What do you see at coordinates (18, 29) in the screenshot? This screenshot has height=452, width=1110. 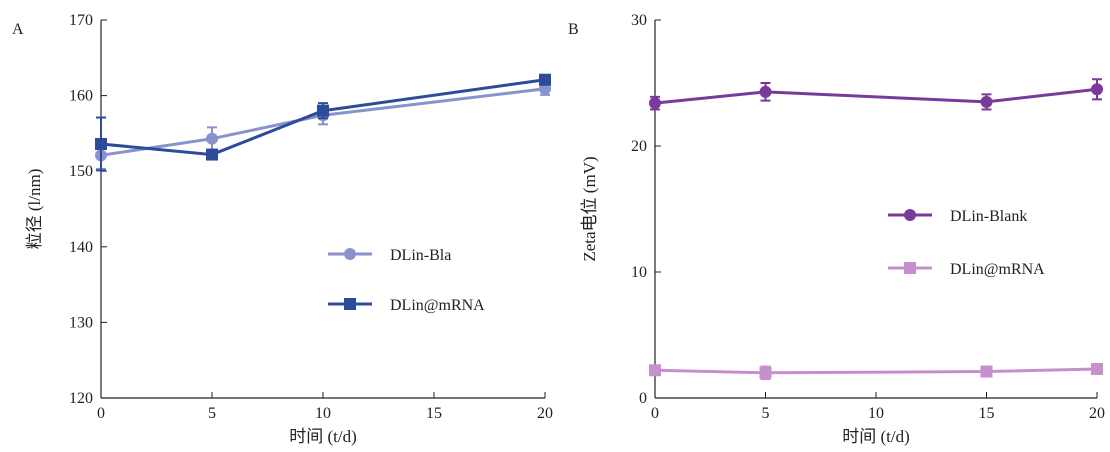 I see `panel-letter: A` at bounding box center [18, 29].